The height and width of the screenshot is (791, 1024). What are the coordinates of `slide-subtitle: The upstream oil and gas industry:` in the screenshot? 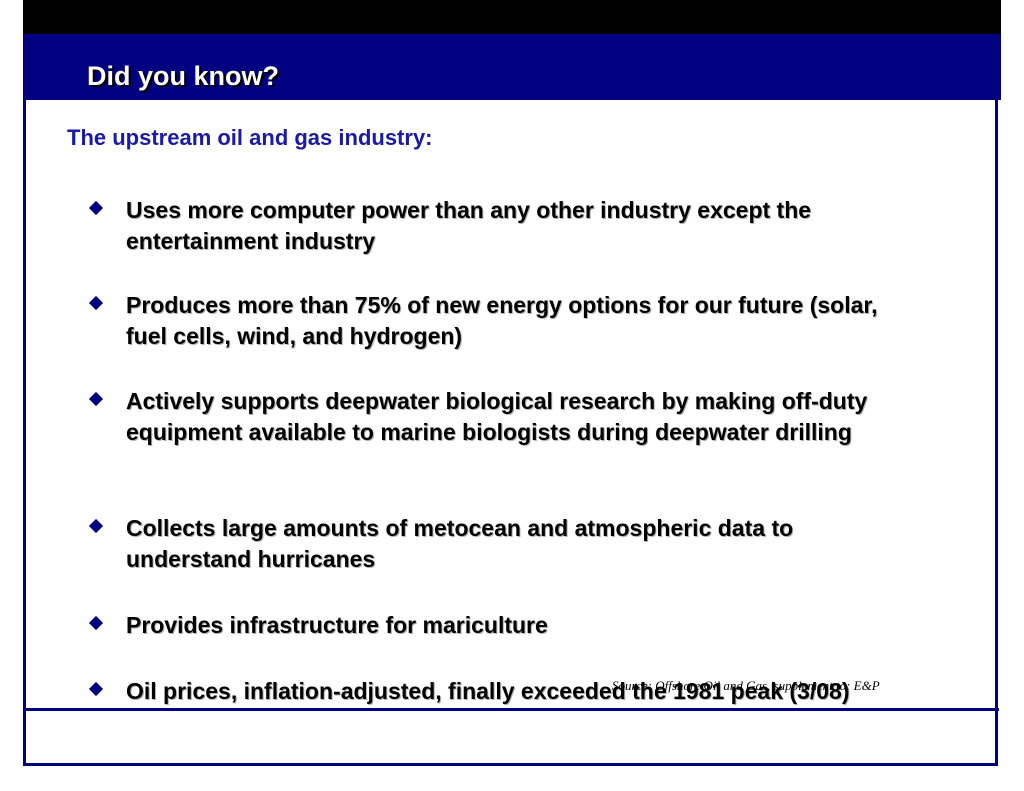 It's located at (250, 137).